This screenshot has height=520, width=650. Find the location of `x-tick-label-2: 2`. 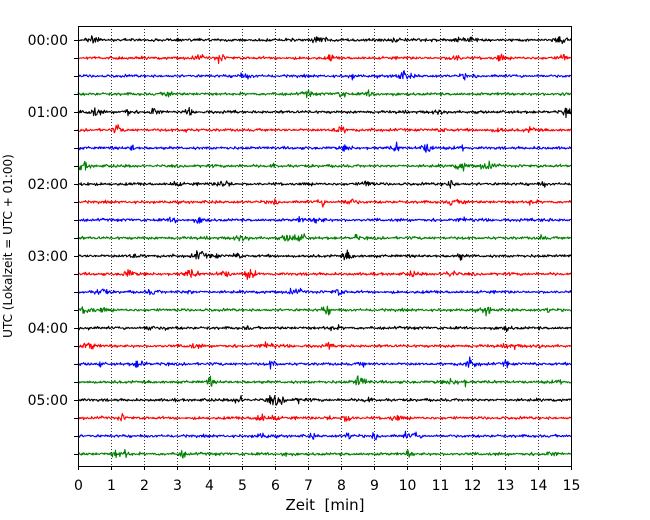

x-tick-label-2: 2 is located at coordinates (144, 486).